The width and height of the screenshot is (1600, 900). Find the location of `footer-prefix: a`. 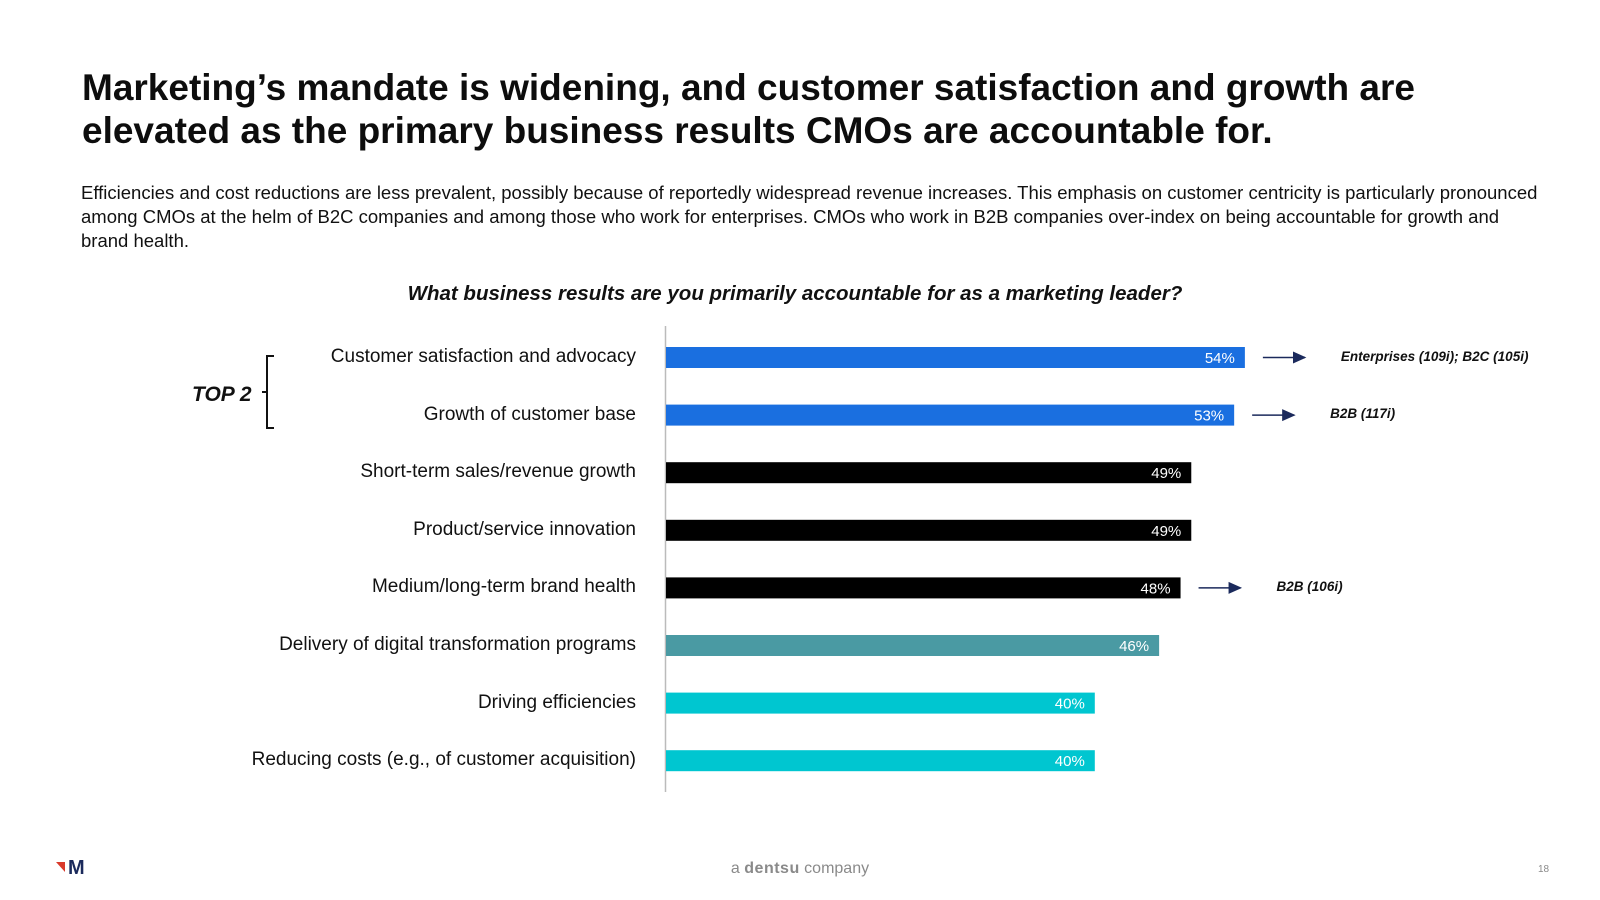

footer-prefix: a is located at coordinates (735, 868).